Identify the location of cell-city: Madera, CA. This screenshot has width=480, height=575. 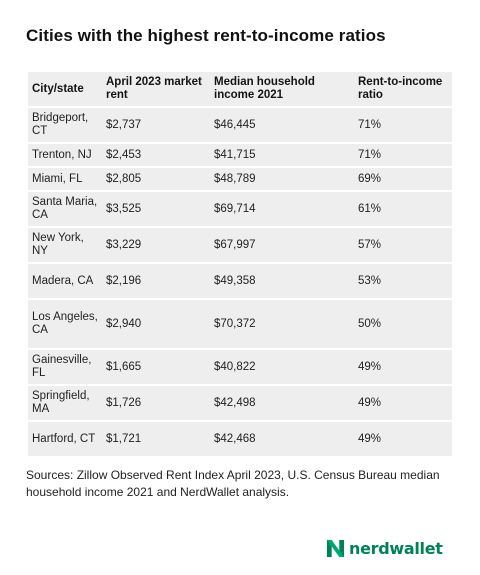
(65, 281).